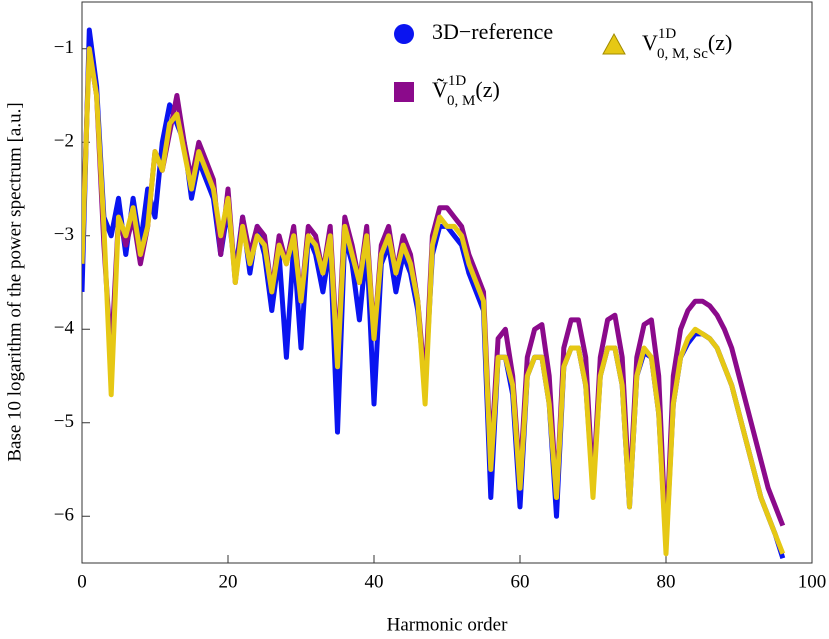 Image resolution: width=829 pixels, height=639 pixels. Describe the element at coordinates (64, 515) in the screenshot. I see `y-tick-label: −6` at that location.